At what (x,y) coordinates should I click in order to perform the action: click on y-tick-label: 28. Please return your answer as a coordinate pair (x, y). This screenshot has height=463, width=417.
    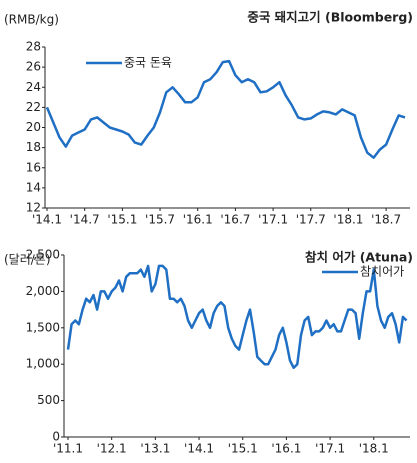
    Looking at the image, I should click on (33, 47).